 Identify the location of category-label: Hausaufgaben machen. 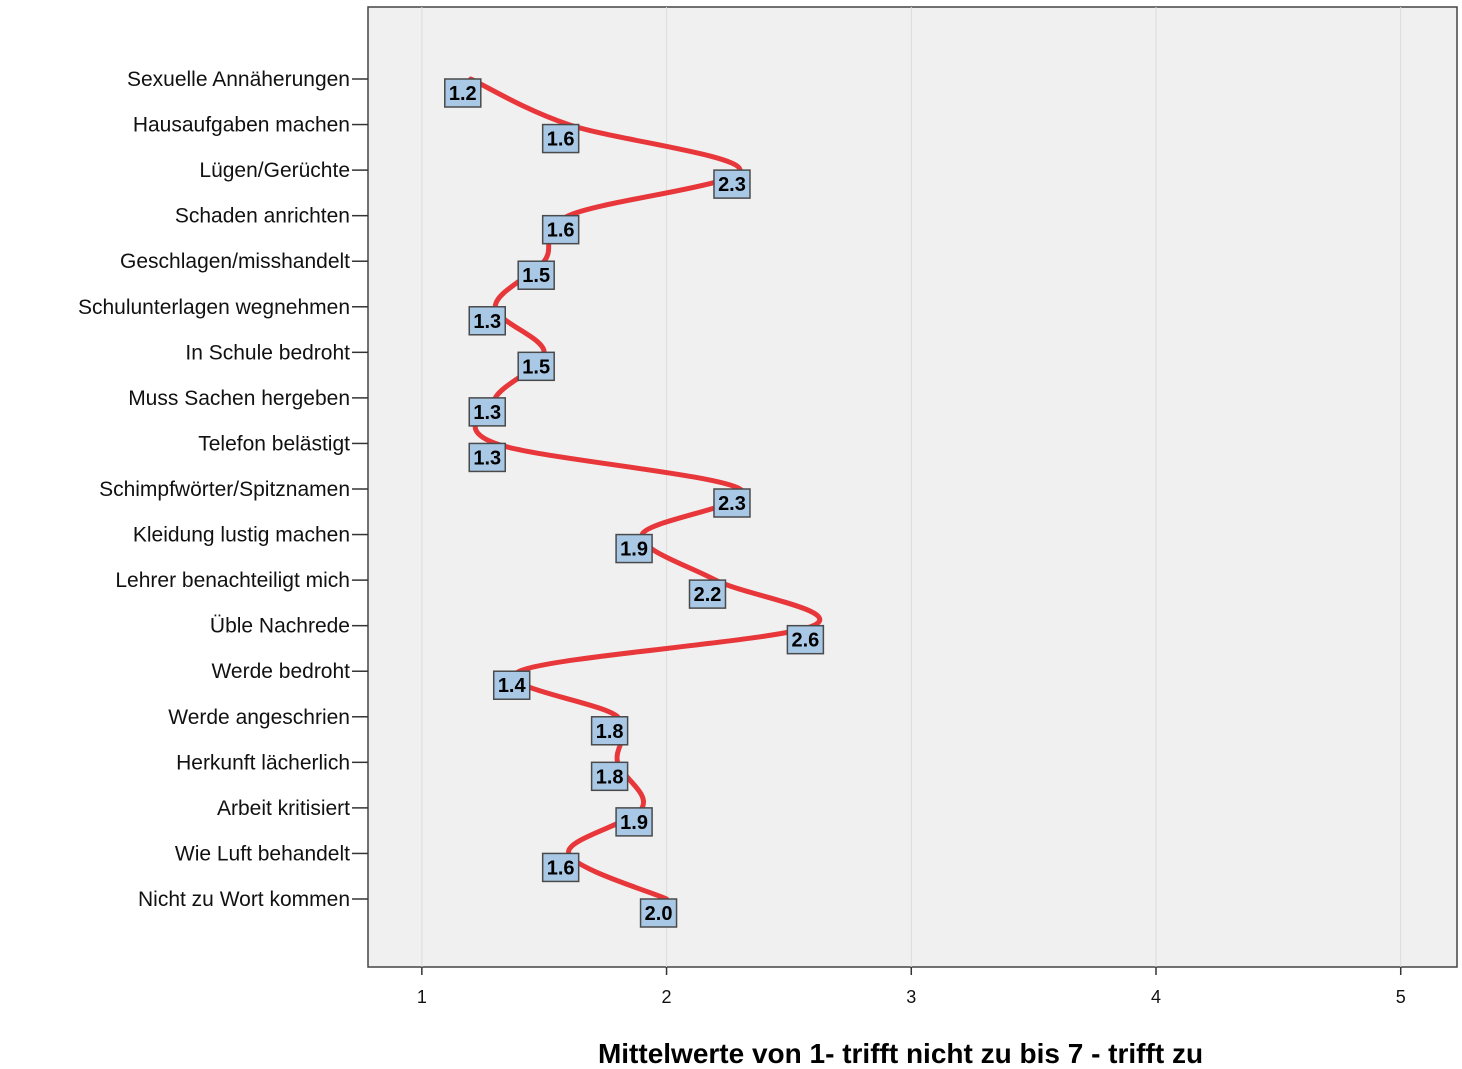
(241, 125).